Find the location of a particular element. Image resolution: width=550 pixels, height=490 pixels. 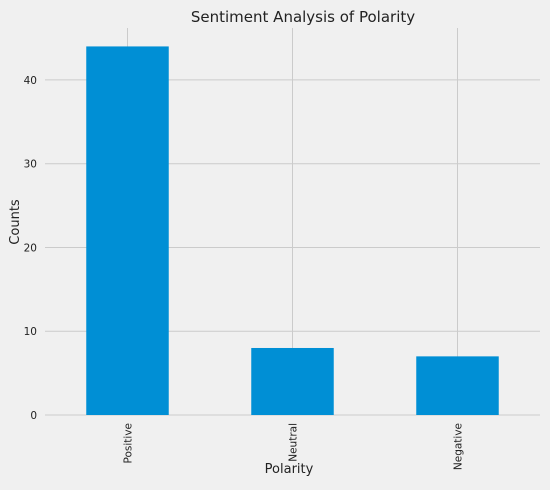

chart-title: Sentiment Analysis of Polarity is located at coordinates (303, 17).